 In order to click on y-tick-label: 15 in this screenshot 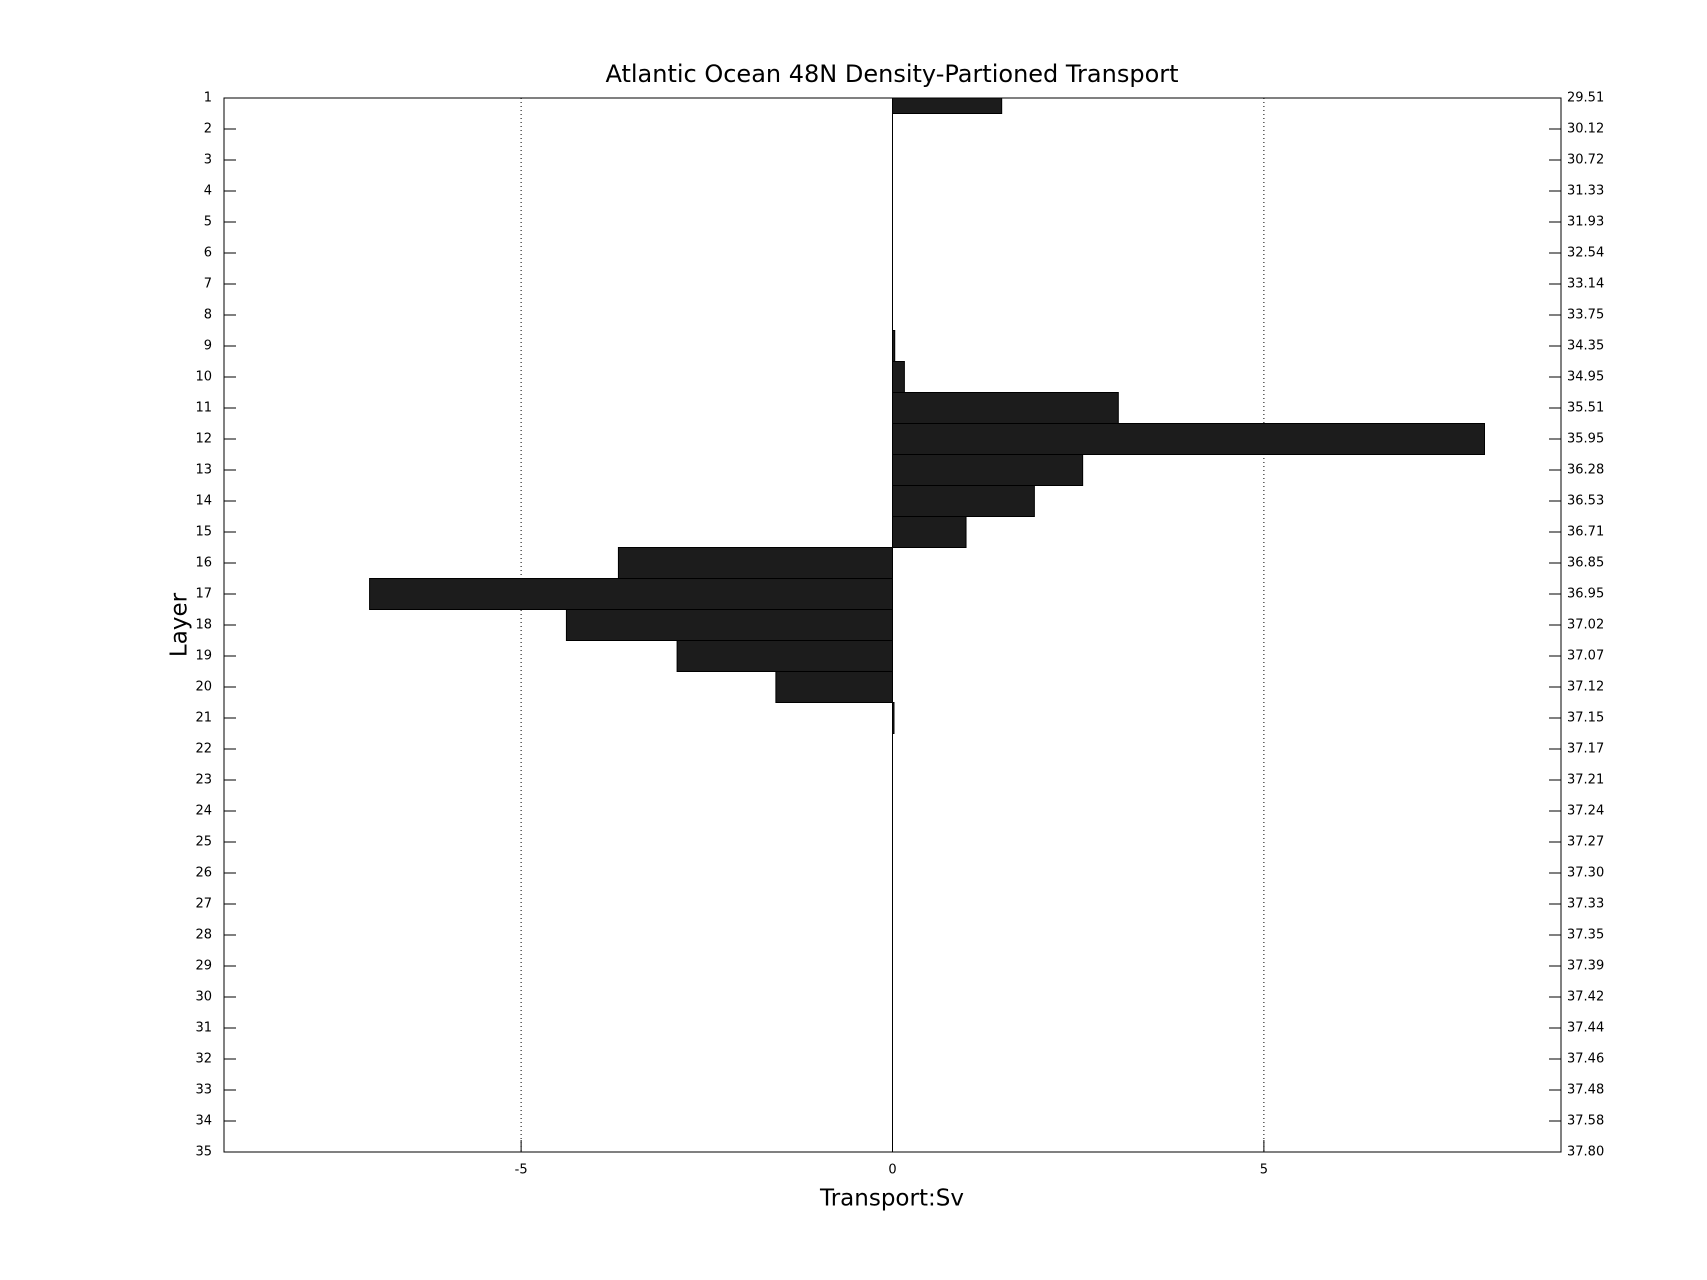, I will do `click(203, 532)`.